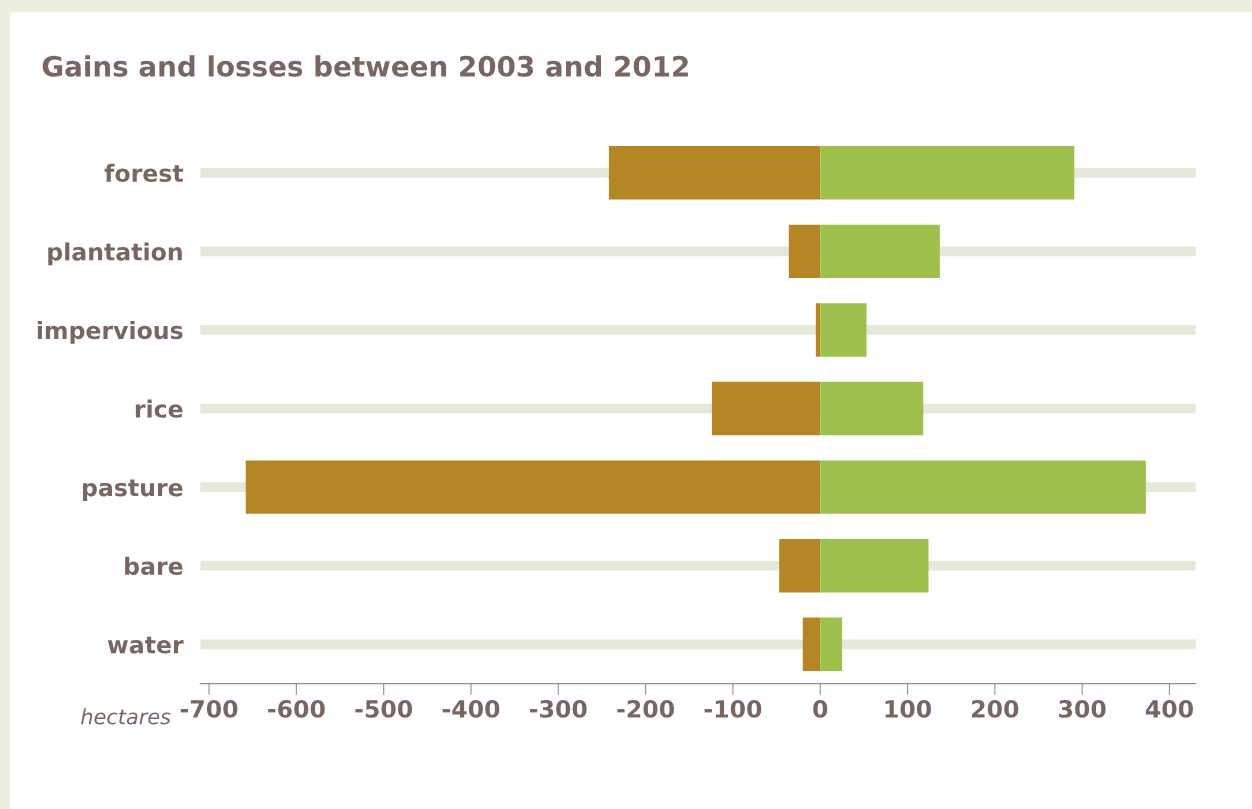 Image resolution: width=1252 pixels, height=809 pixels. What do you see at coordinates (154, 566) in the screenshot?
I see `y-tick-label: bare` at bounding box center [154, 566].